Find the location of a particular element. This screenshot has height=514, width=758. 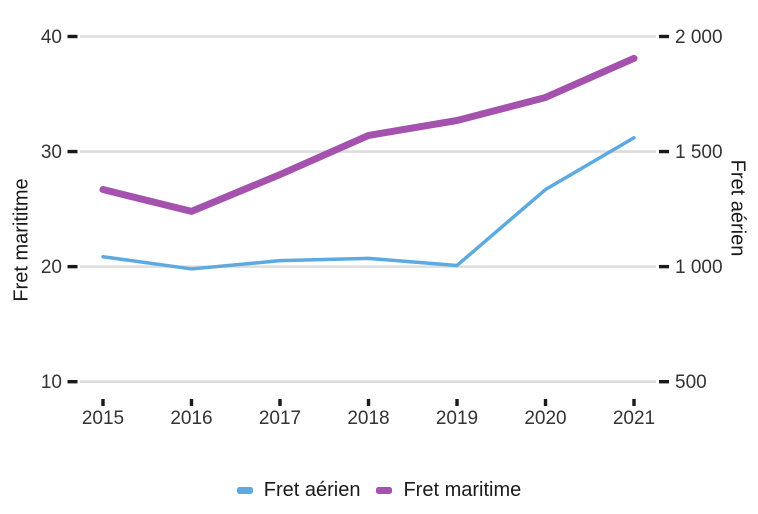

legend-label: Fret maritime is located at coordinates (462, 490).